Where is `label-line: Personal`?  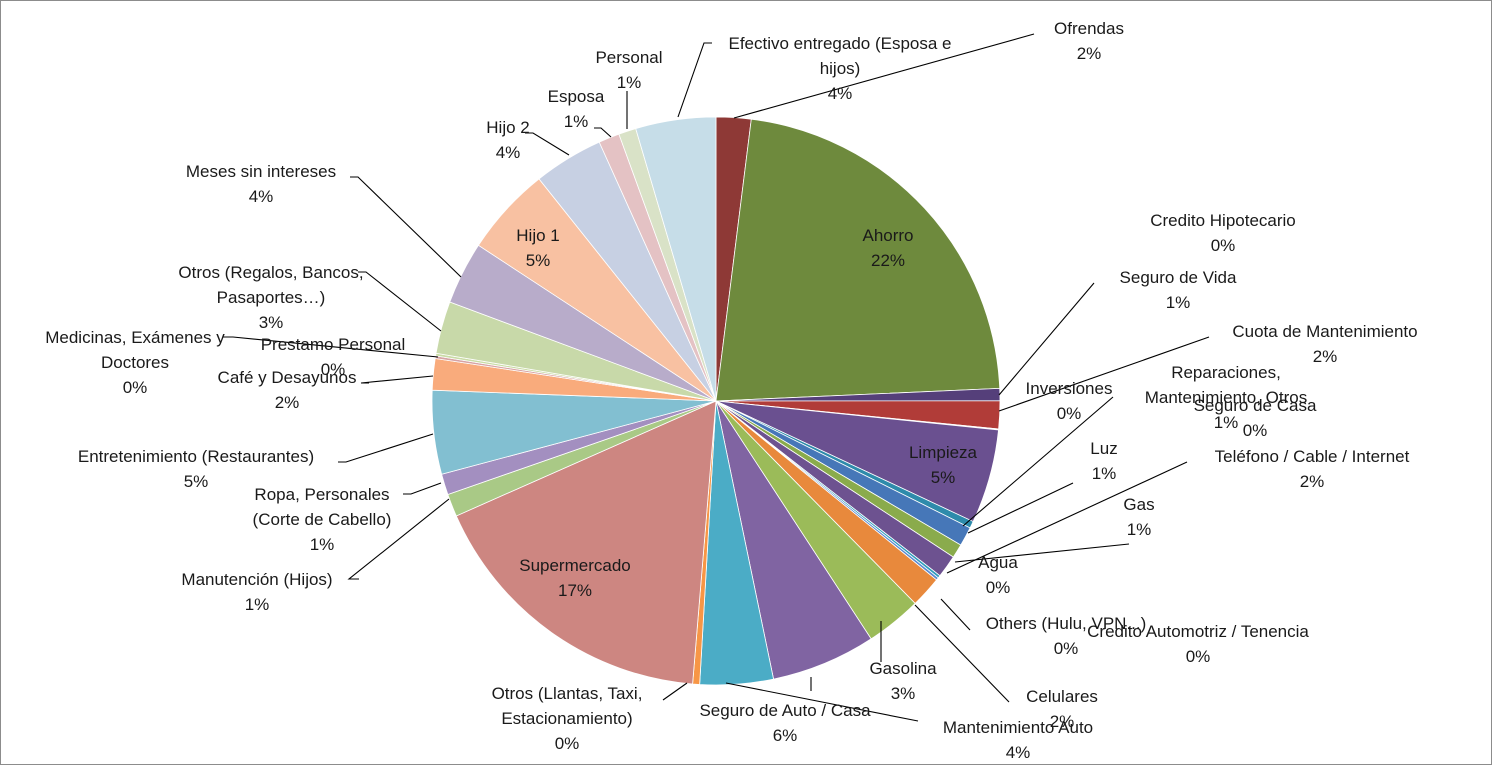 label-line: Personal is located at coordinates (628, 57).